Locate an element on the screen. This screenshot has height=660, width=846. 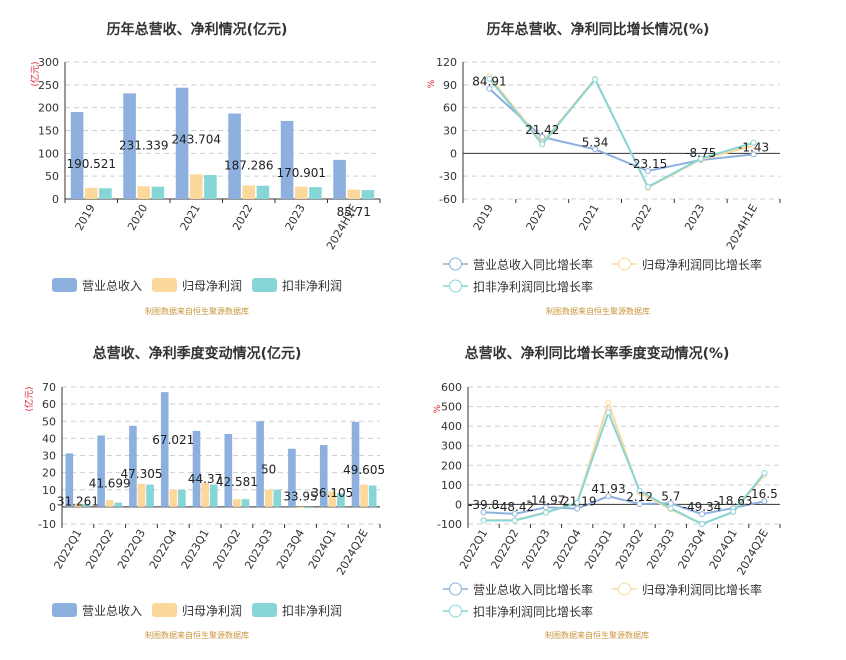
legend-item: 营业总收入同比增长率 is located at coordinates (518, 264).